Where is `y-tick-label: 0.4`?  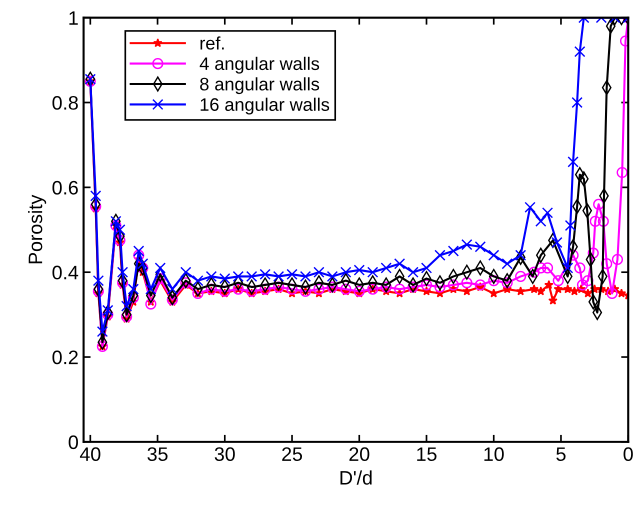
y-tick-label: 0.4 is located at coordinates (65, 273).